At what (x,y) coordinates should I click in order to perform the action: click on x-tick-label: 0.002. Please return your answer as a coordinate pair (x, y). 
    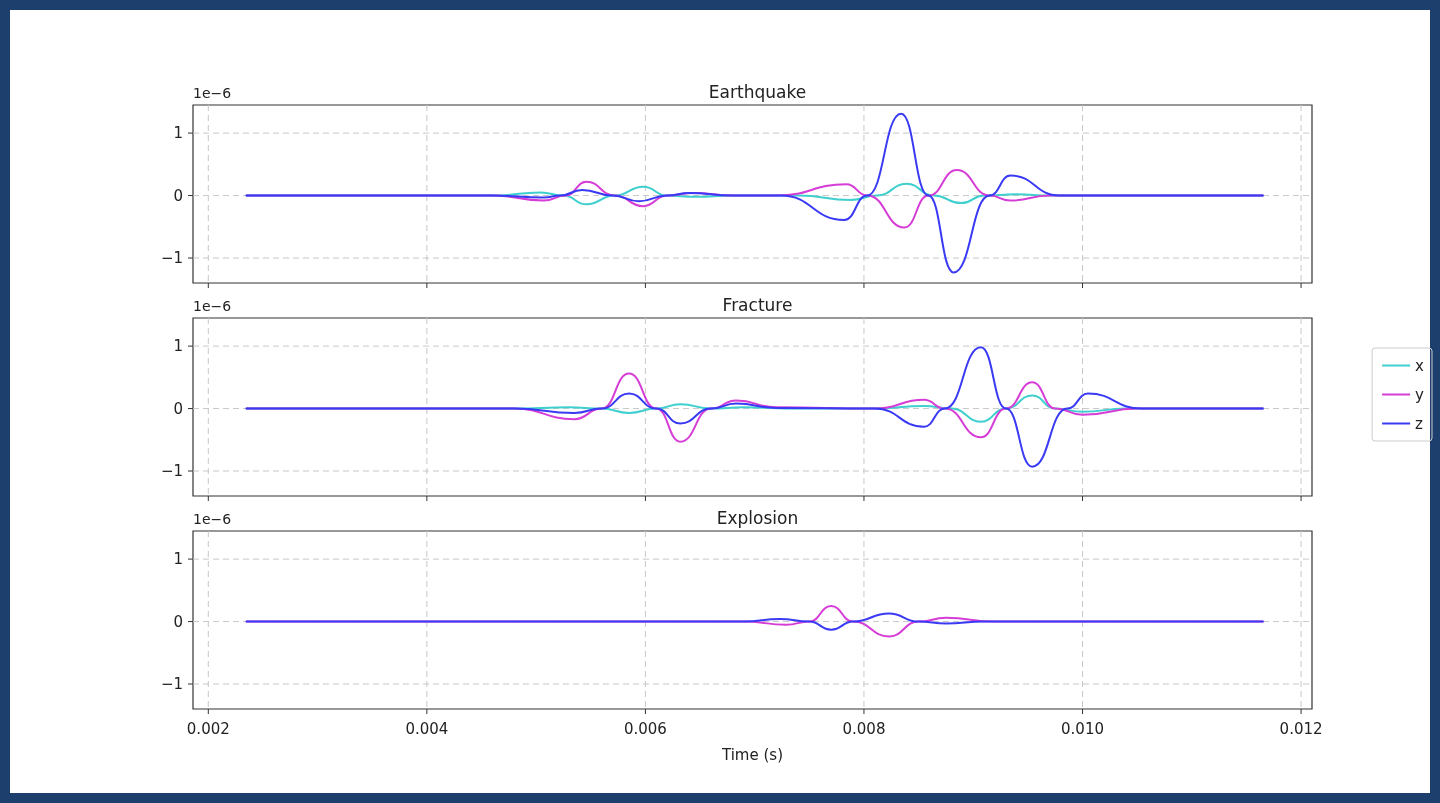
    Looking at the image, I should click on (208, 728).